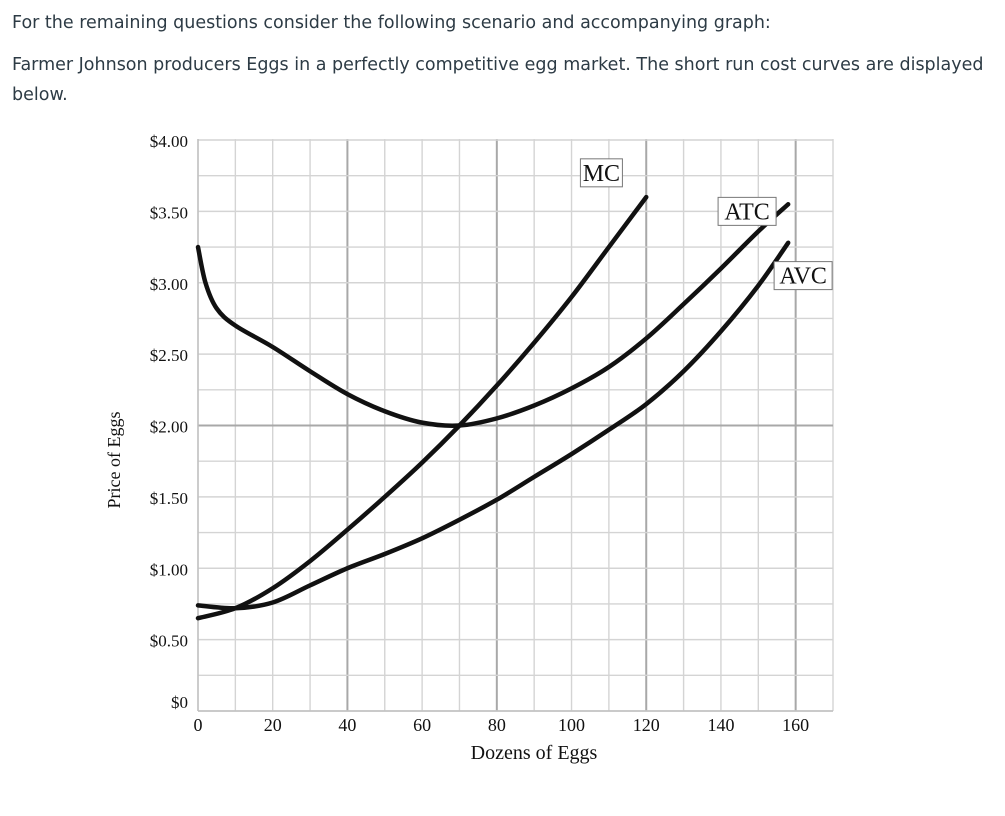 This screenshot has width=1005, height=816. Describe the element at coordinates (169, 212) in the screenshot. I see `y-tick-label: $3.50` at that location.